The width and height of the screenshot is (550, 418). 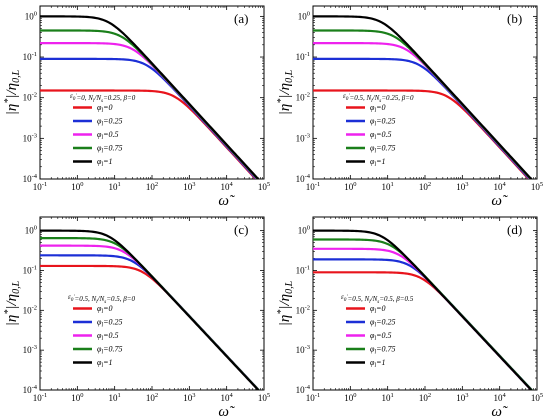 What do you see at coordinates (102, 299) in the screenshot?
I see `conditions-text: ε0'=0.5, Nl/Ns=0.5, β=0` at bounding box center [102, 299].